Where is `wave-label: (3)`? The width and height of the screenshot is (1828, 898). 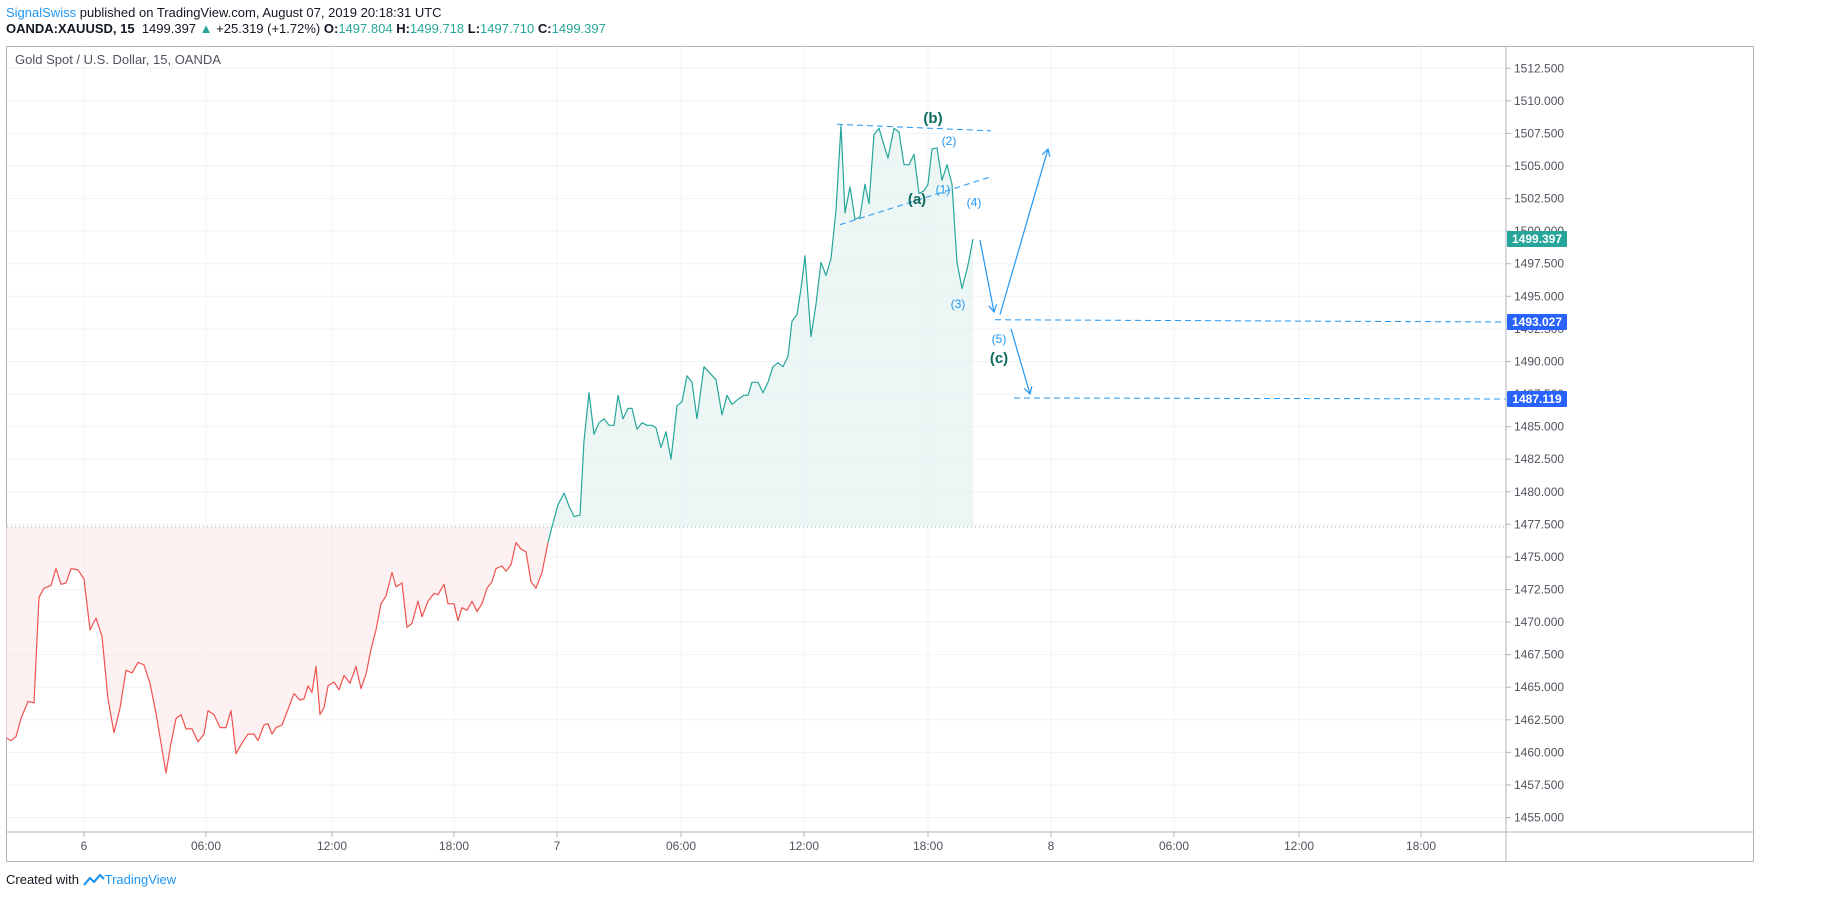 wave-label: (3) is located at coordinates (958, 304).